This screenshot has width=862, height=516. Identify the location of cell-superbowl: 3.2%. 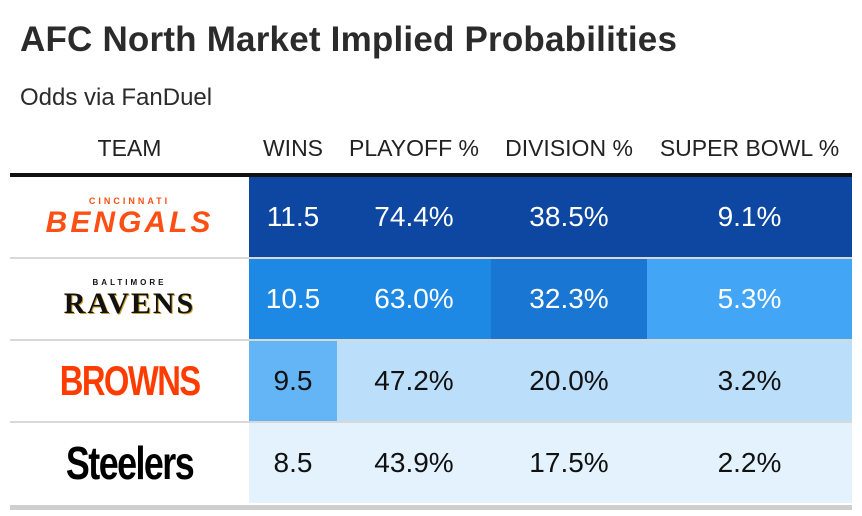
(749, 381).